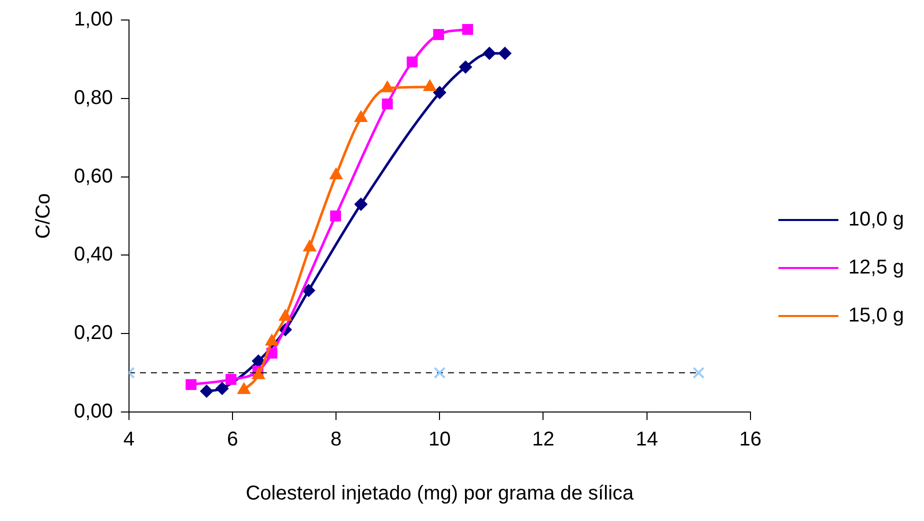 This screenshot has height=521, width=924. I want to click on y-tick-label: 0,60, so click(93, 176).